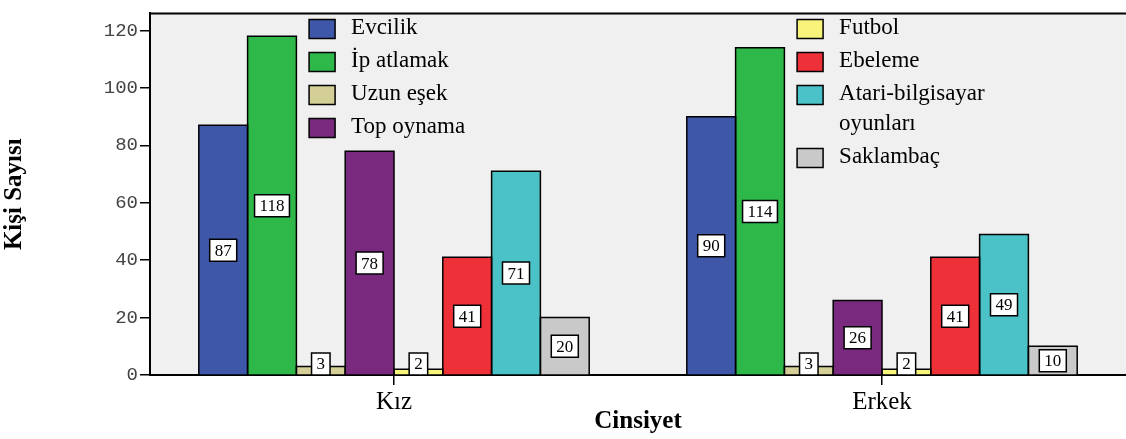  I want to click on data-label: 26, so click(858, 338).